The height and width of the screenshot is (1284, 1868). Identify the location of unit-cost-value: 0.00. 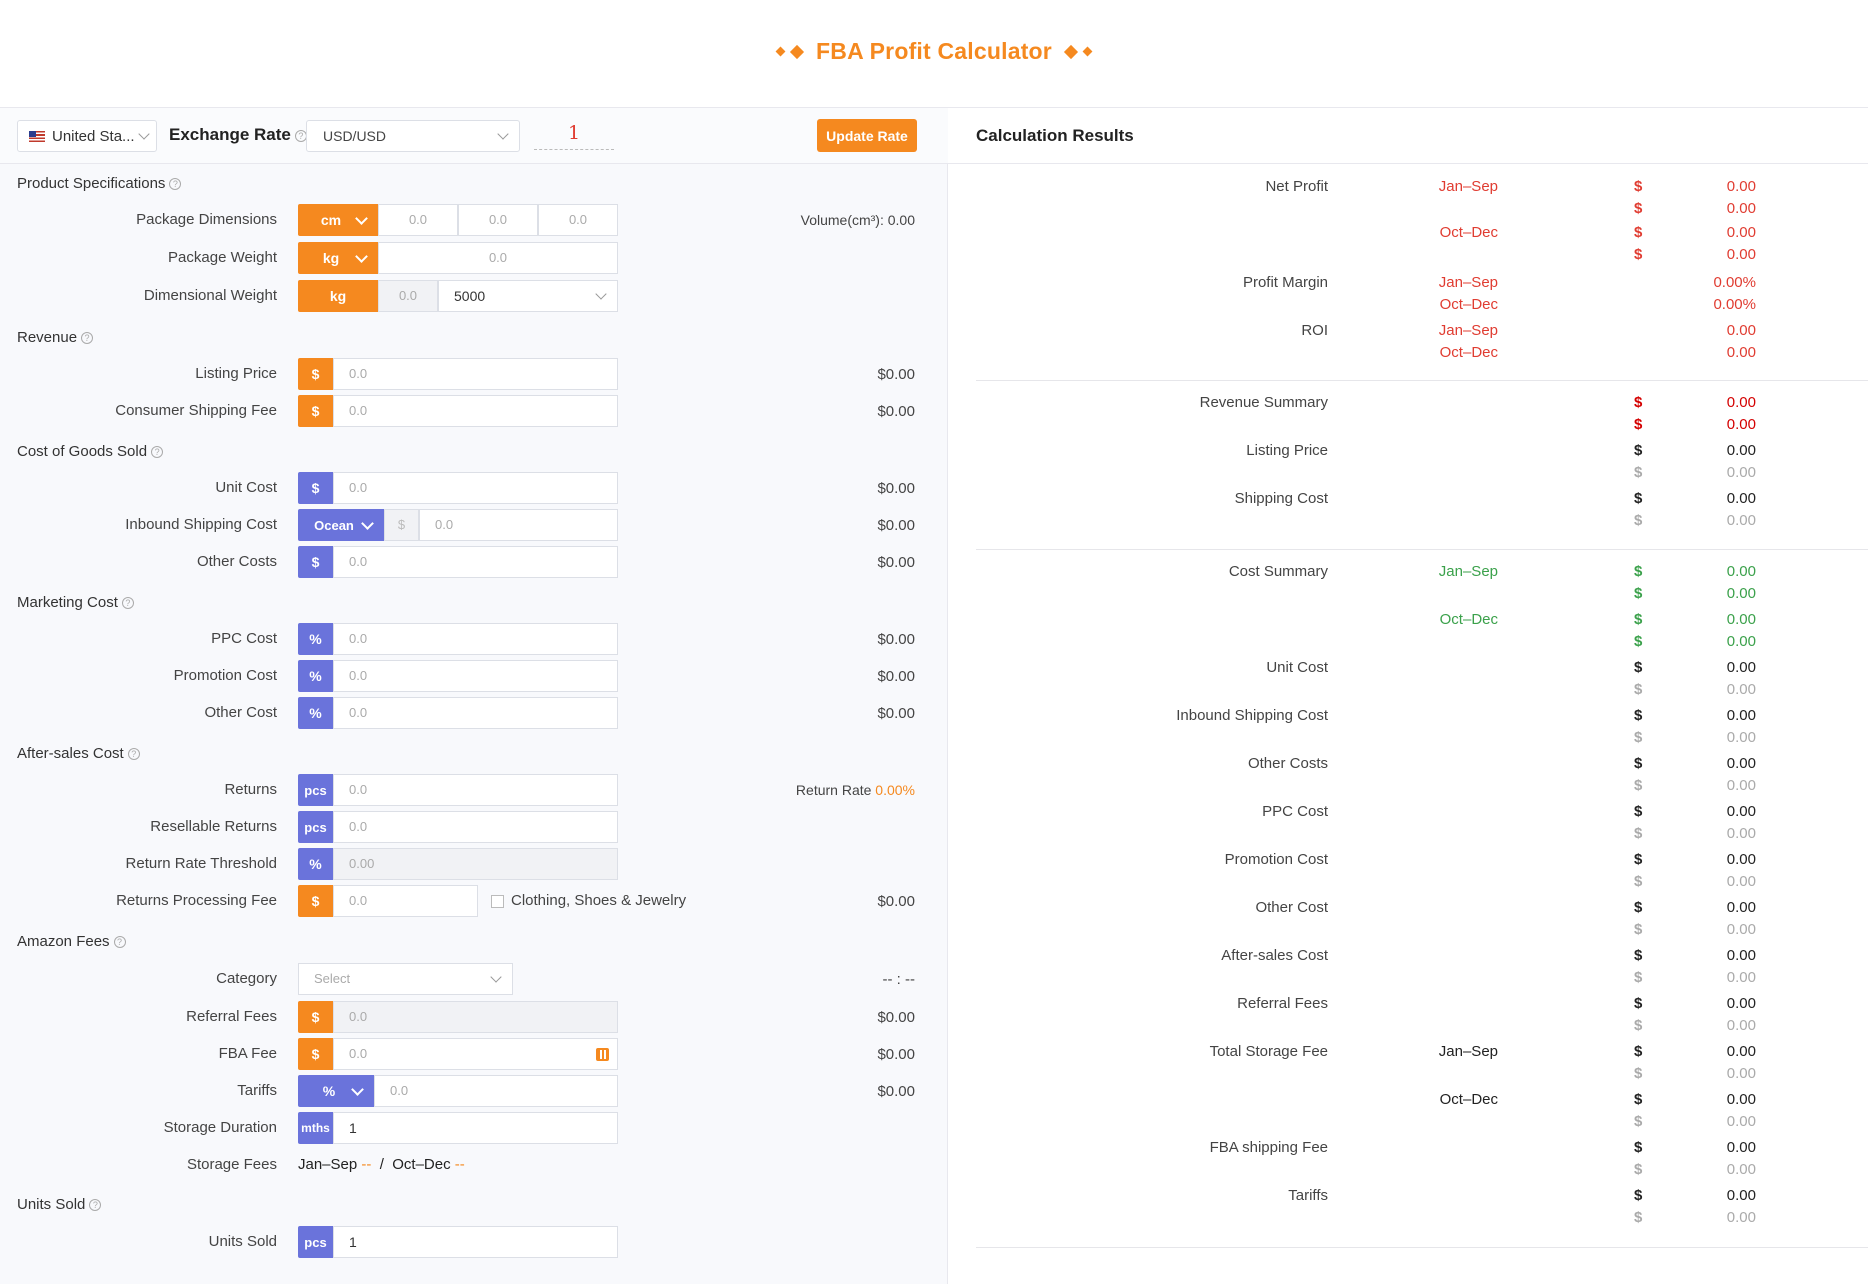
(1741, 667).